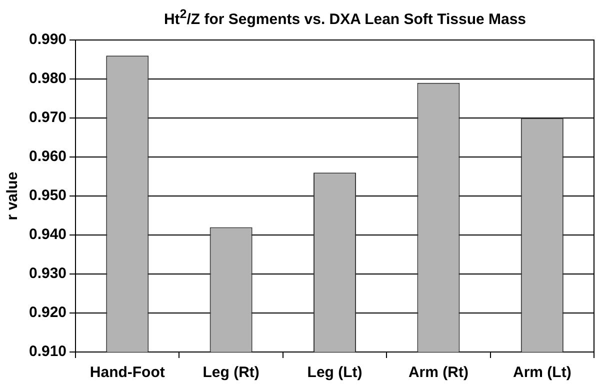 Image resolution: width=600 pixels, height=388 pixels. Describe the element at coordinates (47, 79) in the screenshot. I see `y-tick-label: 0.980` at that location.